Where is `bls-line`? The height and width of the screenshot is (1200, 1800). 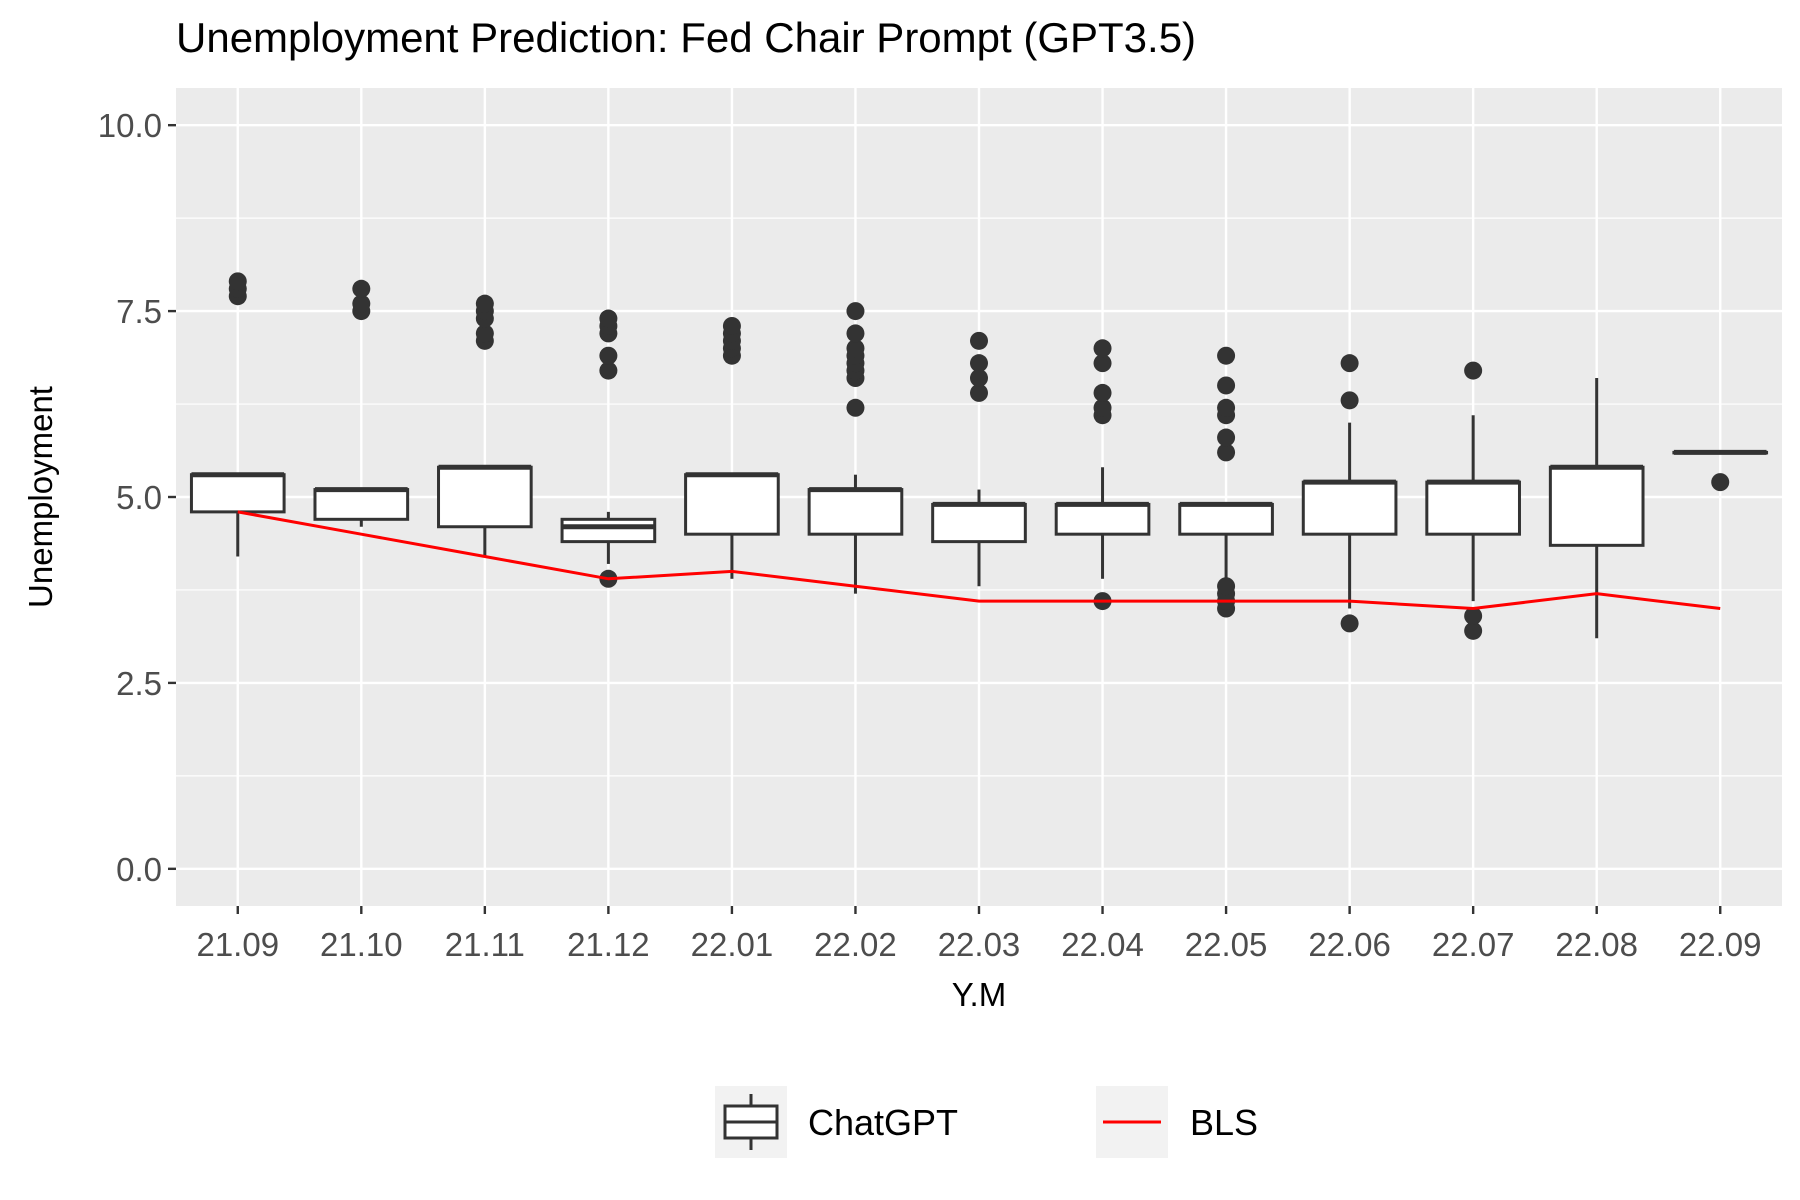
bls-line is located at coordinates (979, 560).